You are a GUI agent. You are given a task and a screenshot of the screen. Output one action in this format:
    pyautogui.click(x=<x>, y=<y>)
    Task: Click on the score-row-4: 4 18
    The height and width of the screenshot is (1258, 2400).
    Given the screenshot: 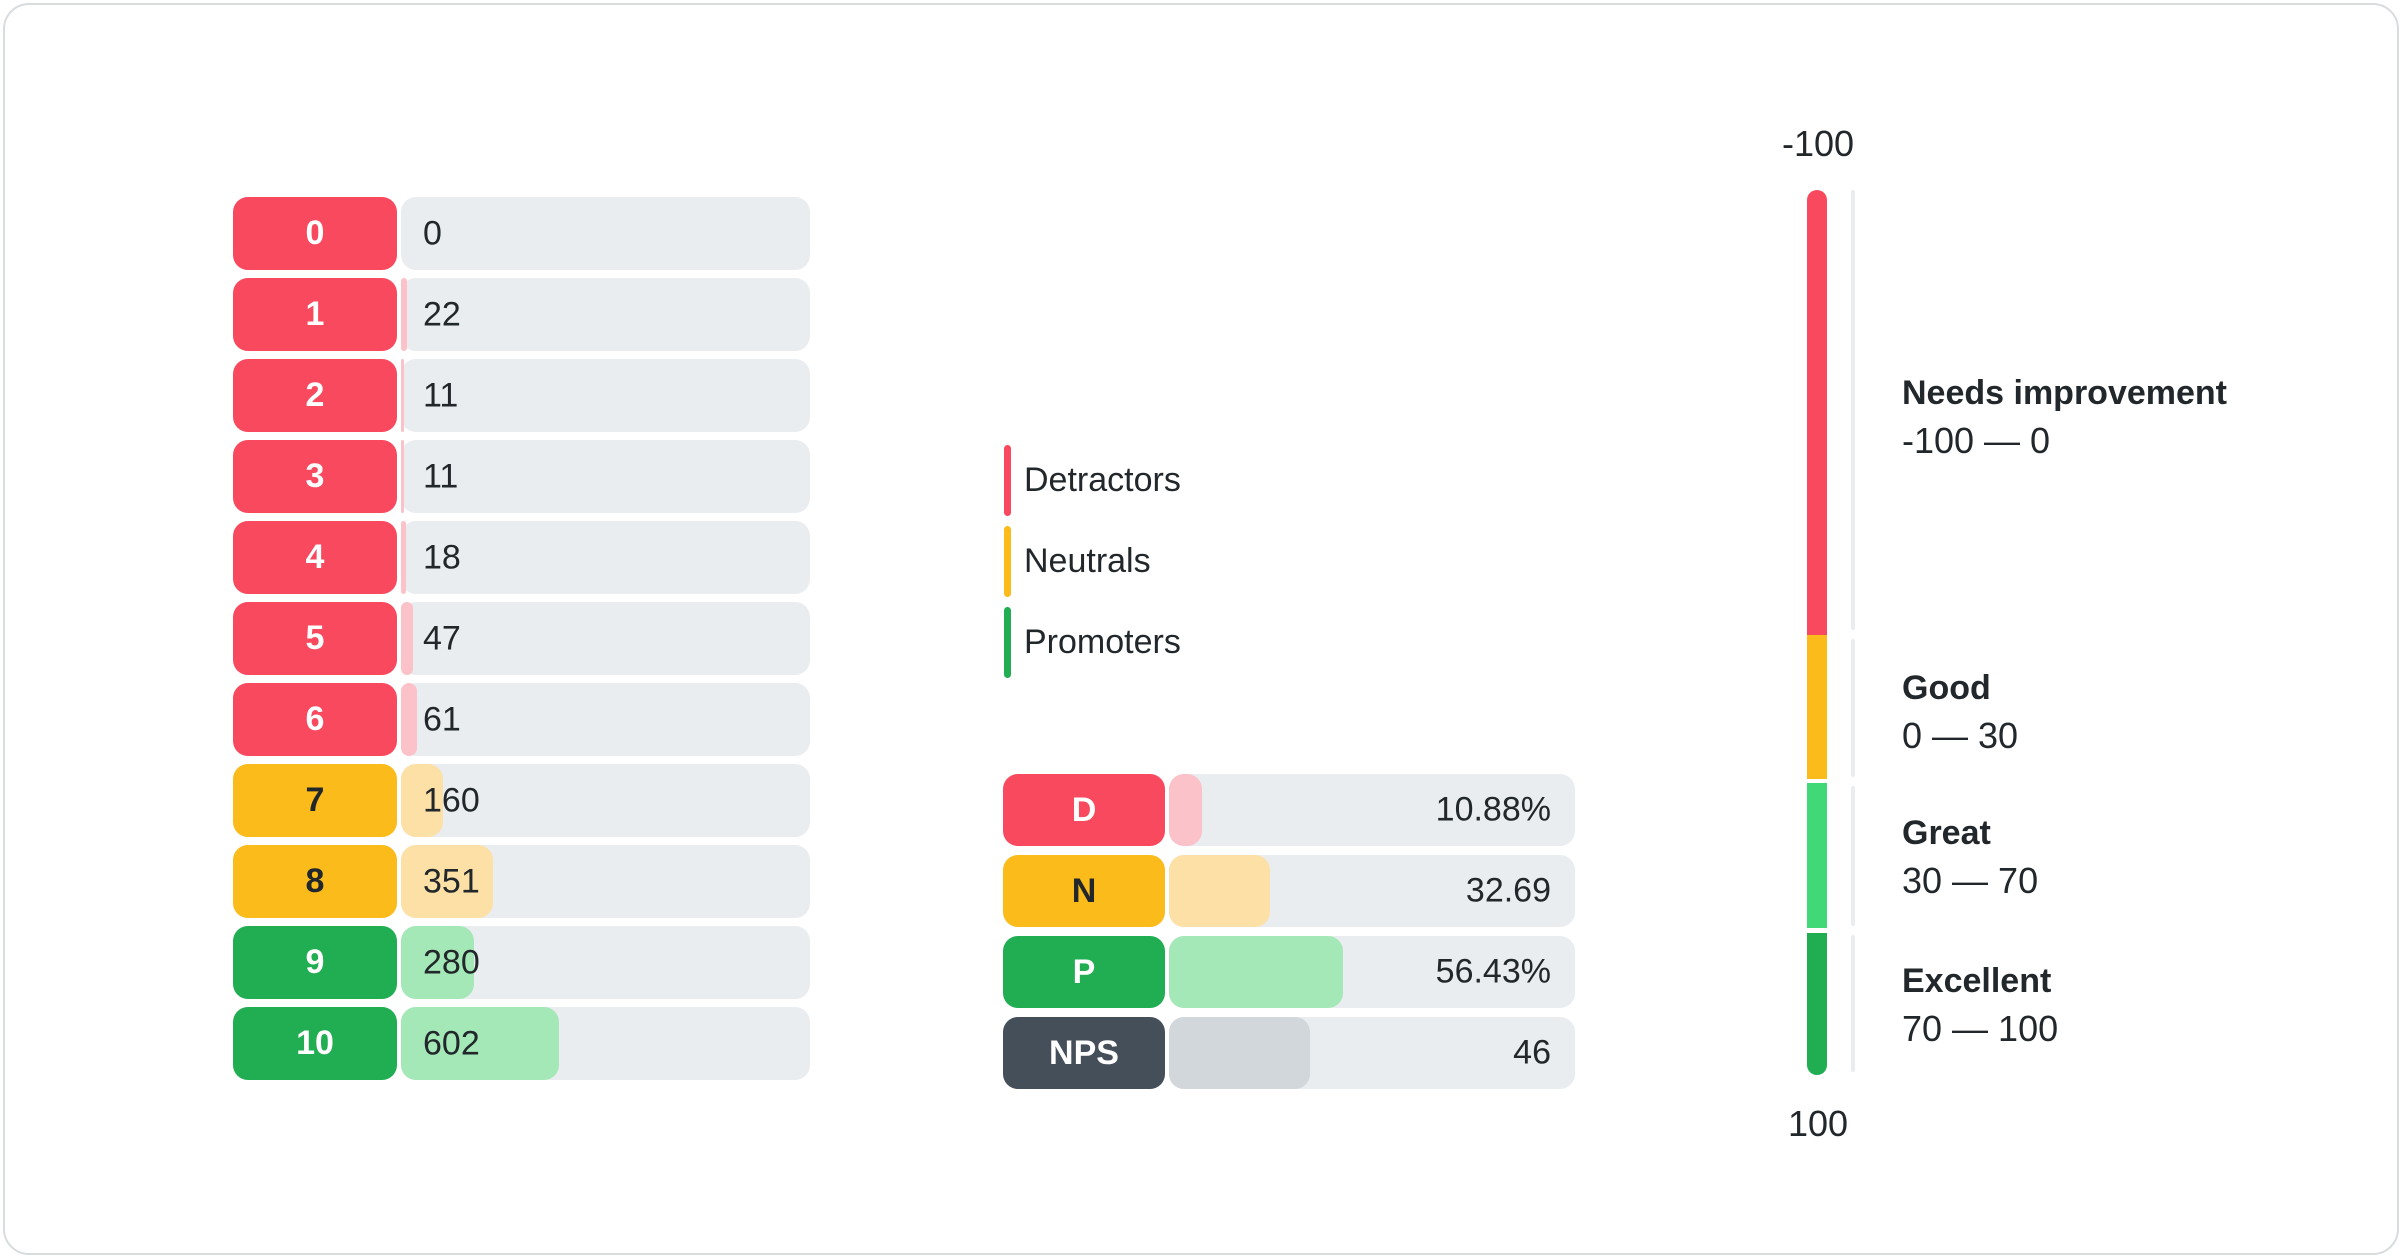 What is the action you would take?
    pyautogui.click(x=521, y=557)
    